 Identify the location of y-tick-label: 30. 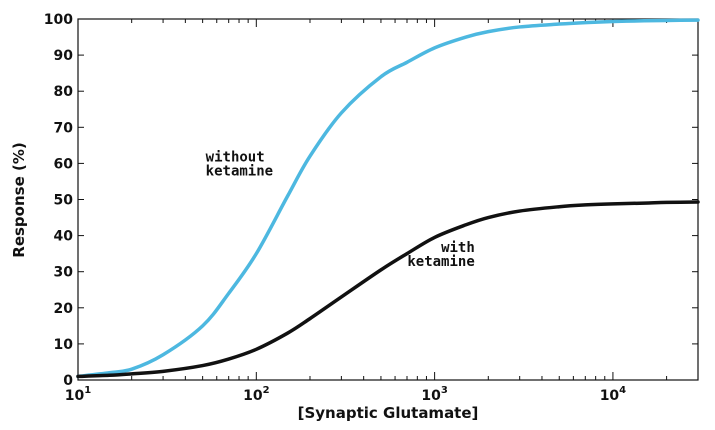
(64, 273).